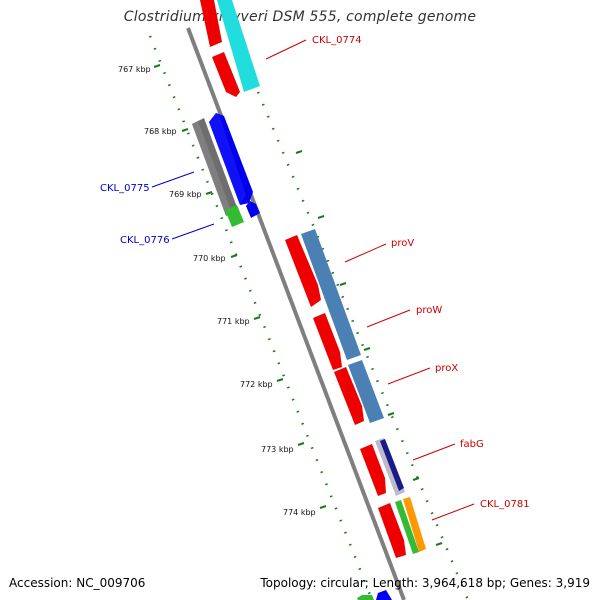  What do you see at coordinates (349, 396) in the screenshot?
I see `gene-proX` at bounding box center [349, 396].